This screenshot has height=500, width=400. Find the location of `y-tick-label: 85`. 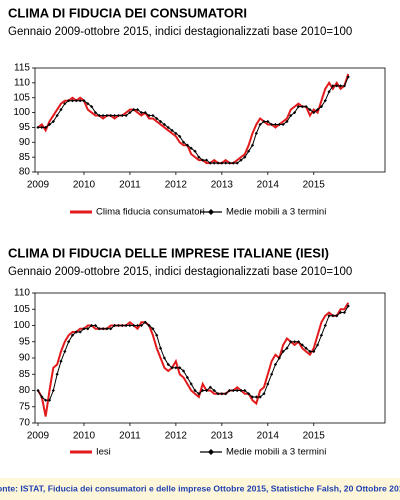

y-tick-label: 85 is located at coordinates (25, 157).